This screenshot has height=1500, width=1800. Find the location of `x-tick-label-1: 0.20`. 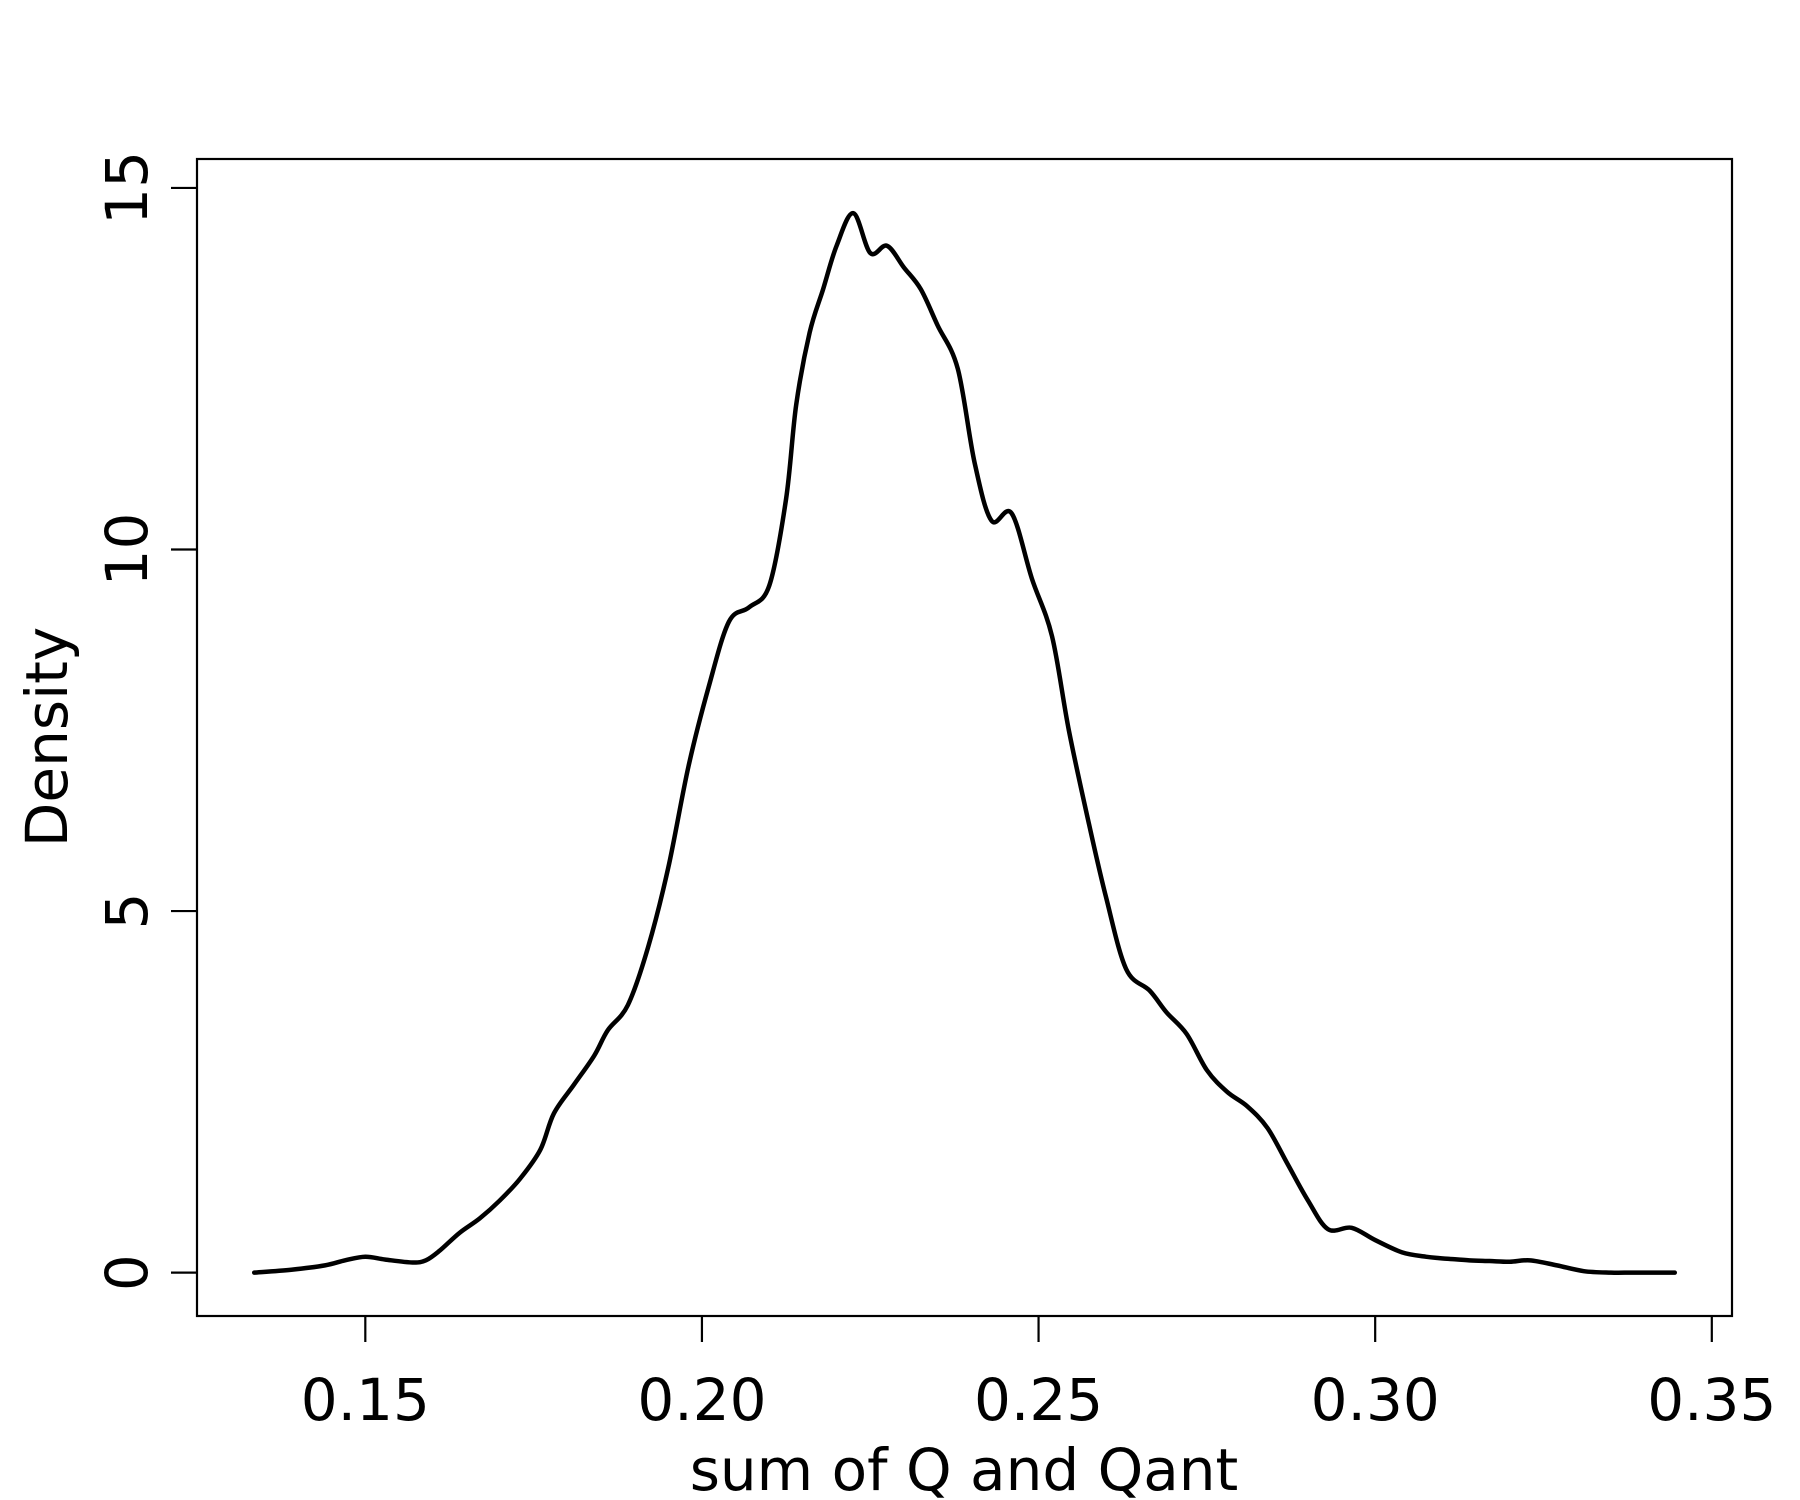

x-tick-label-1: 0.20 is located at coordinates (701, 1400).